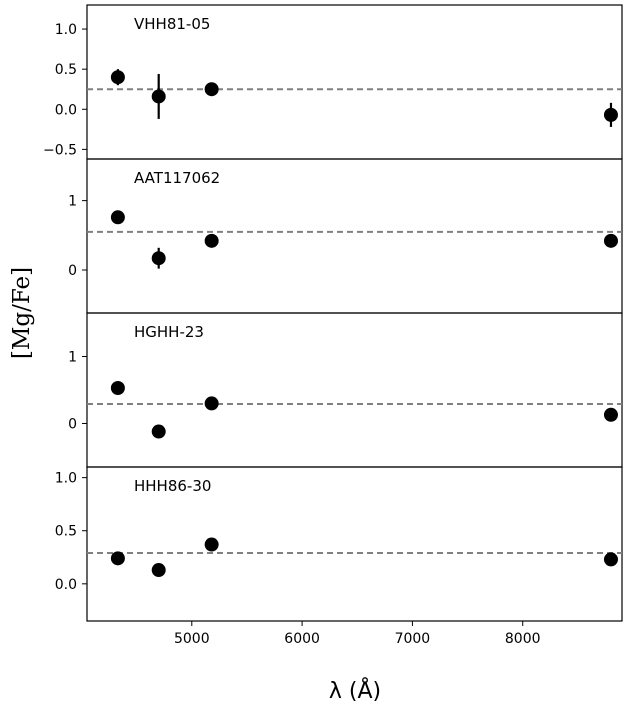 This screenshot has width=623, height=711. What do you see at coordinates (523, 639) in the screenshot?
I see `x-tick-label: 8000` at bounding box center [523, 639].